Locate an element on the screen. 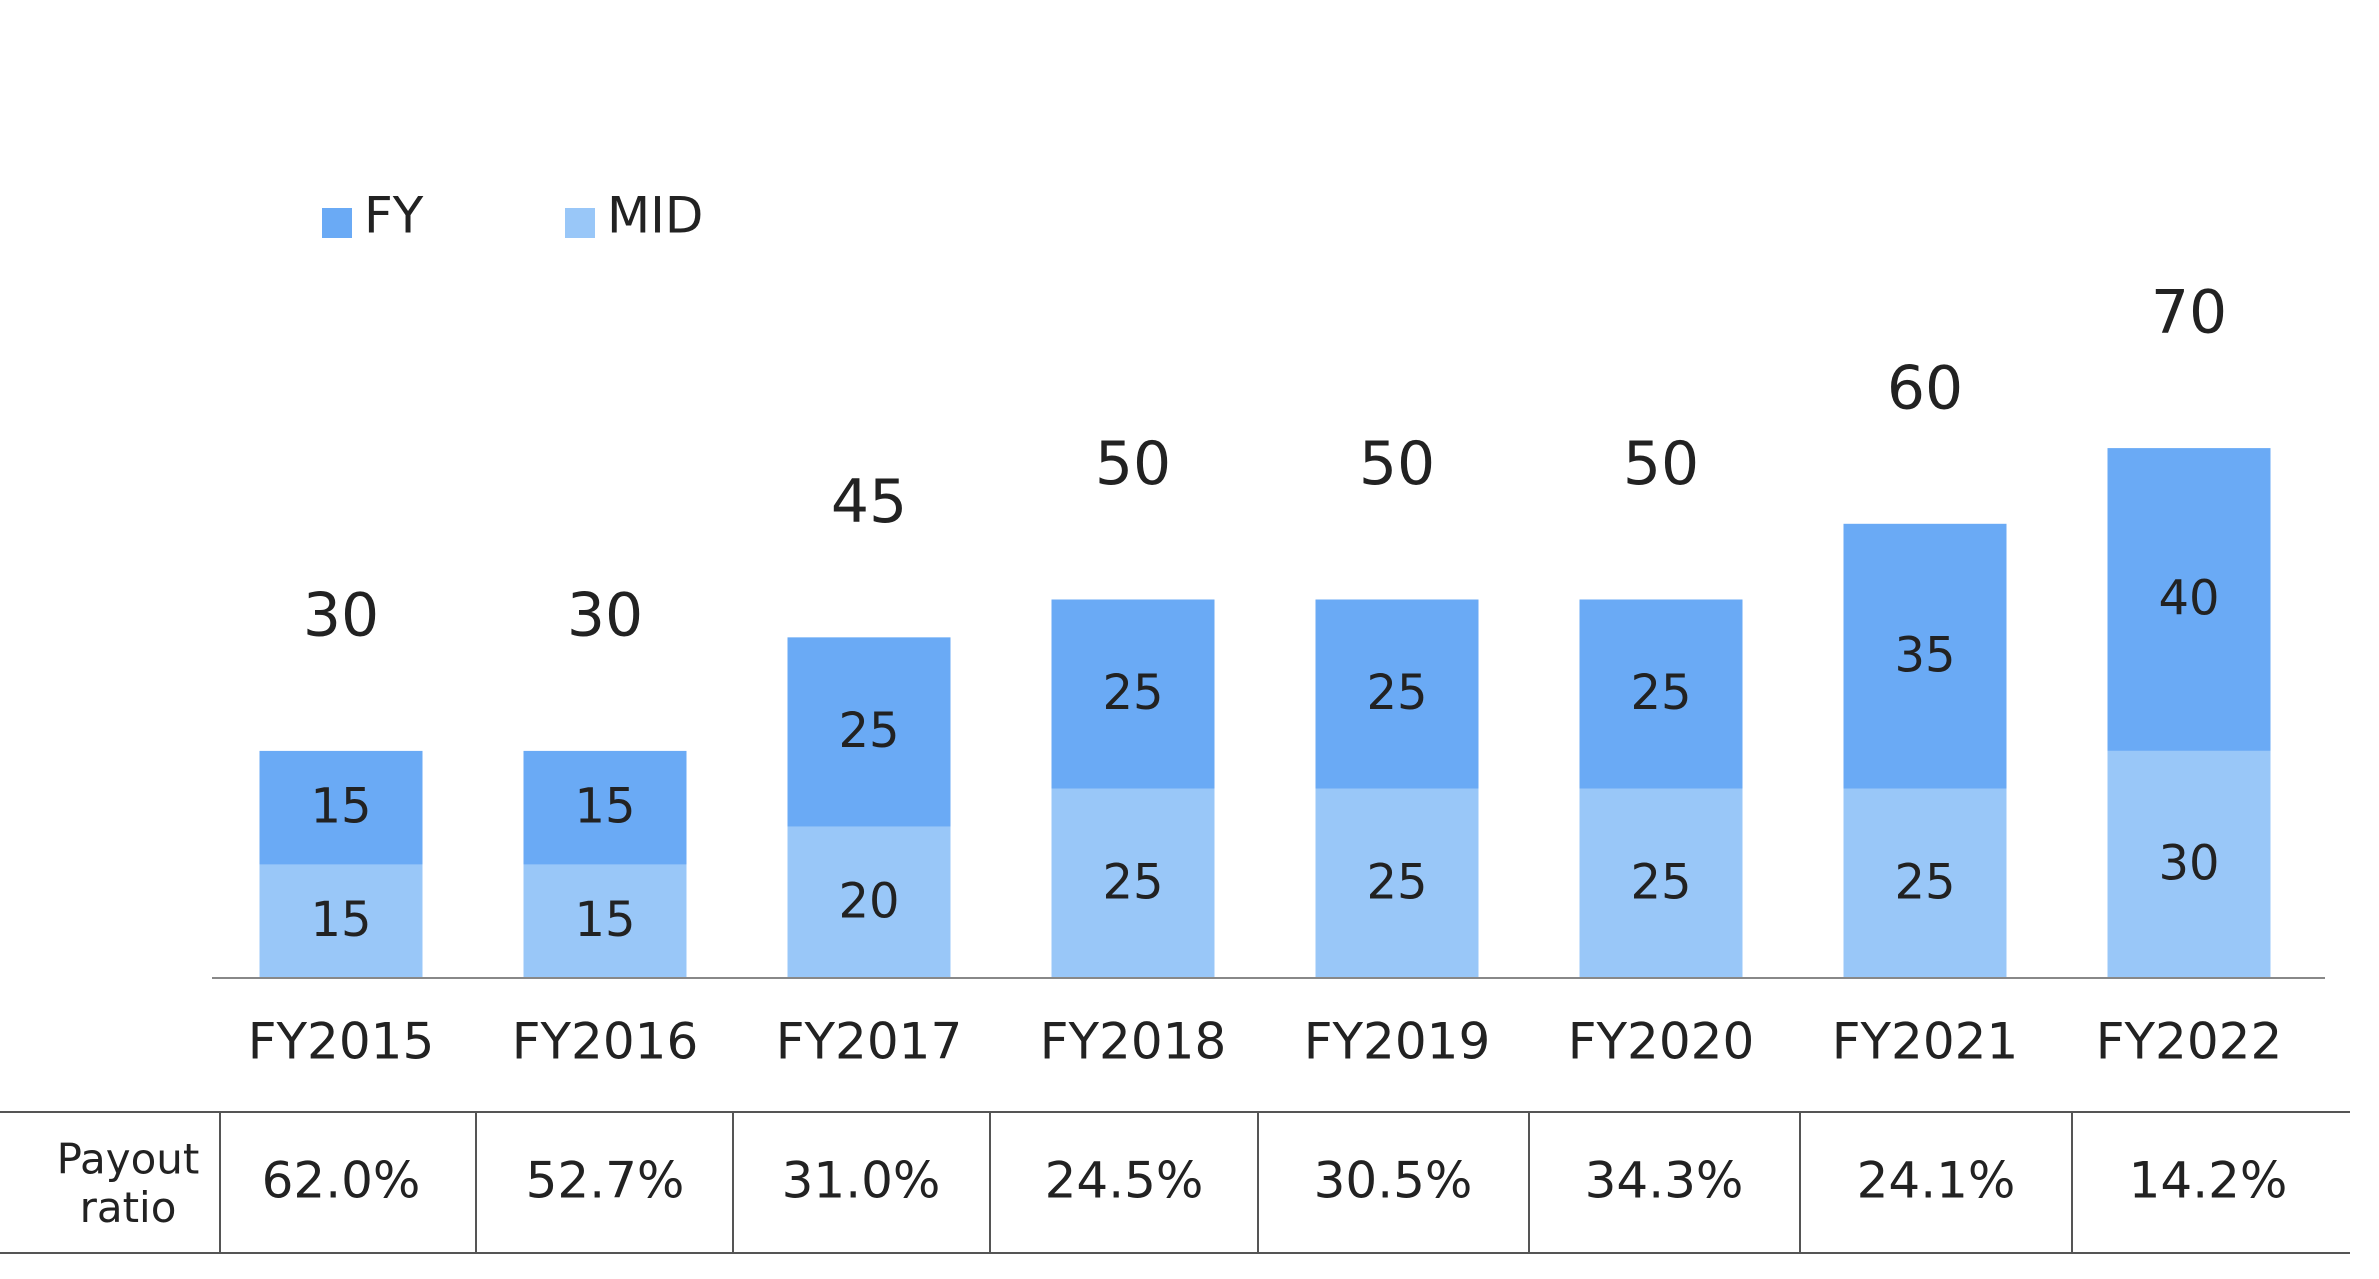 The image size is (2379, 1279). x-tick-label: FY2022 is located at coordinates (2189, 1042).